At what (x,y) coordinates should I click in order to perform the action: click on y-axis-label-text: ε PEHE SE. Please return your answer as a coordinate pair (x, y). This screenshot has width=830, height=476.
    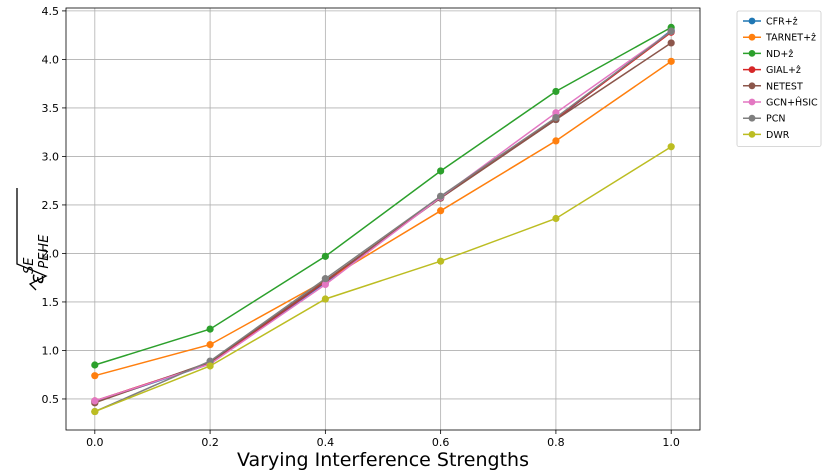
    Looking at the image, I should click on (37, 256).